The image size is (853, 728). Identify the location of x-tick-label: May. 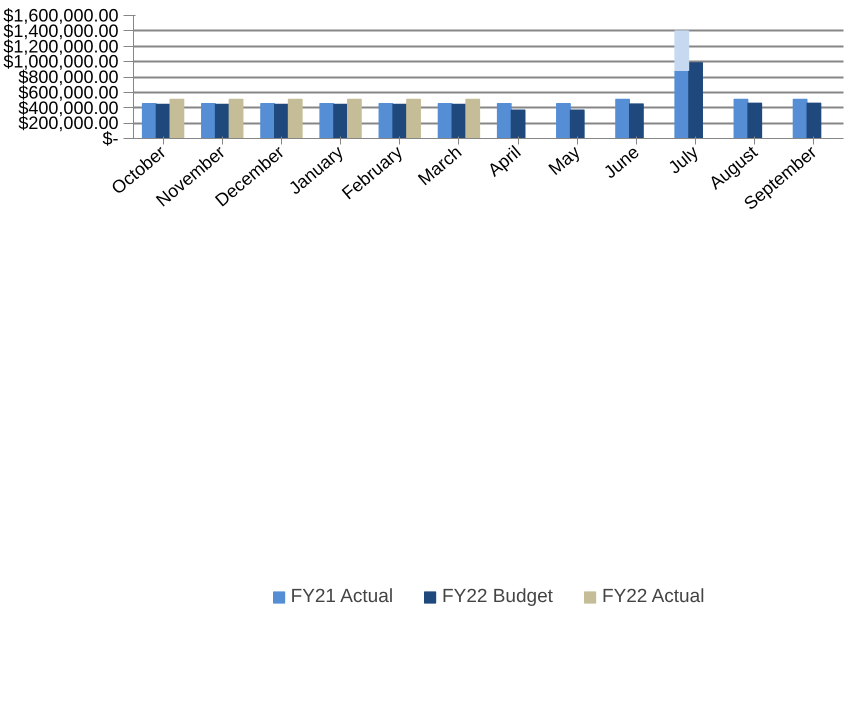
(564, 161).